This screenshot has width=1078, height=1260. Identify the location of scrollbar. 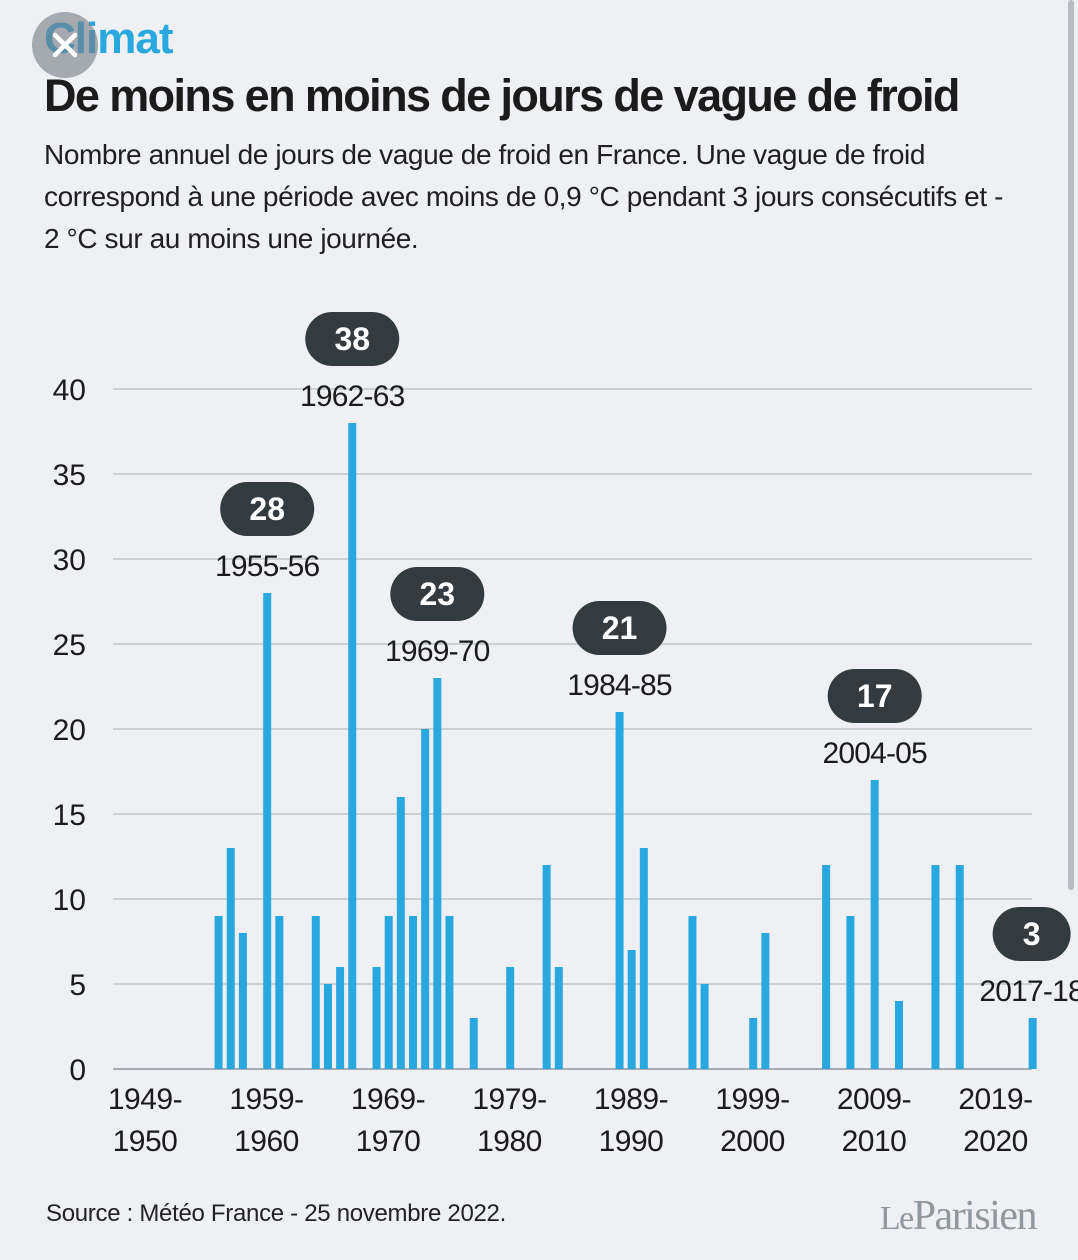
(1071, 445).